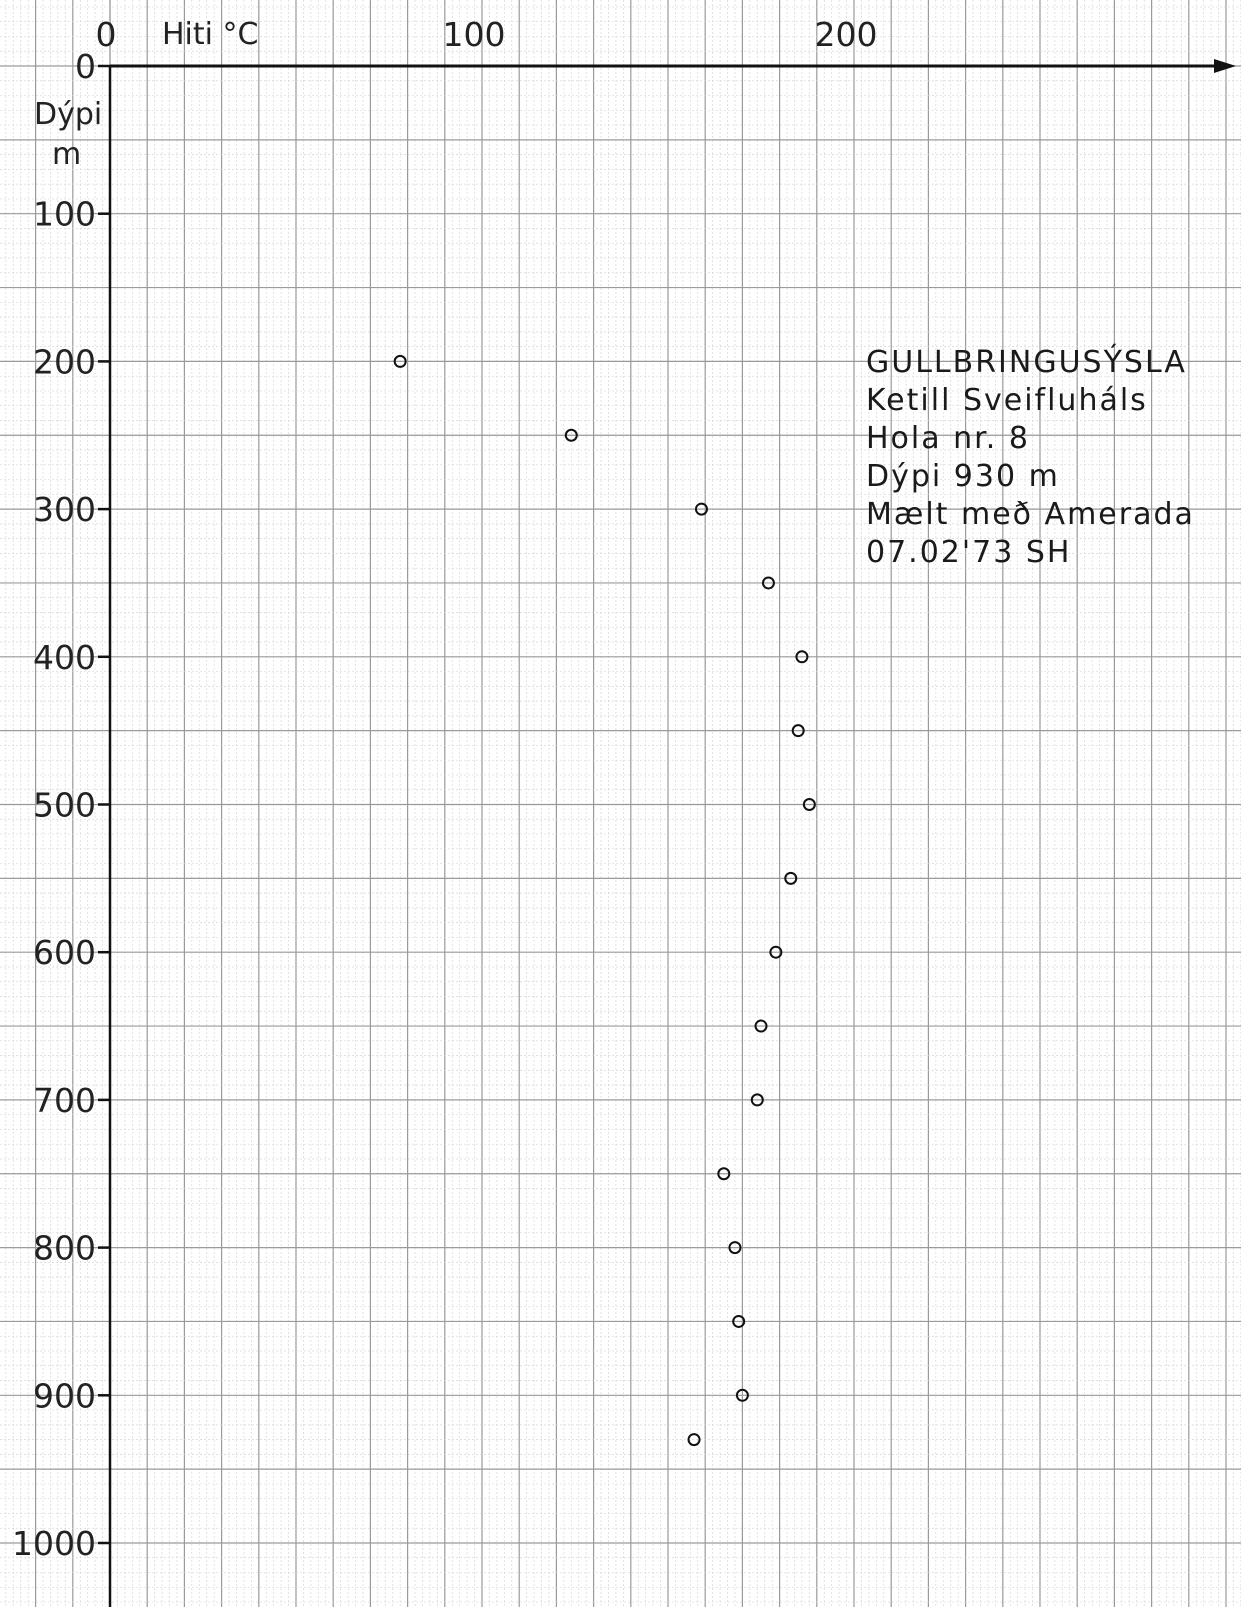  I want to click on y-tick-label: 600, so click(64, 952).